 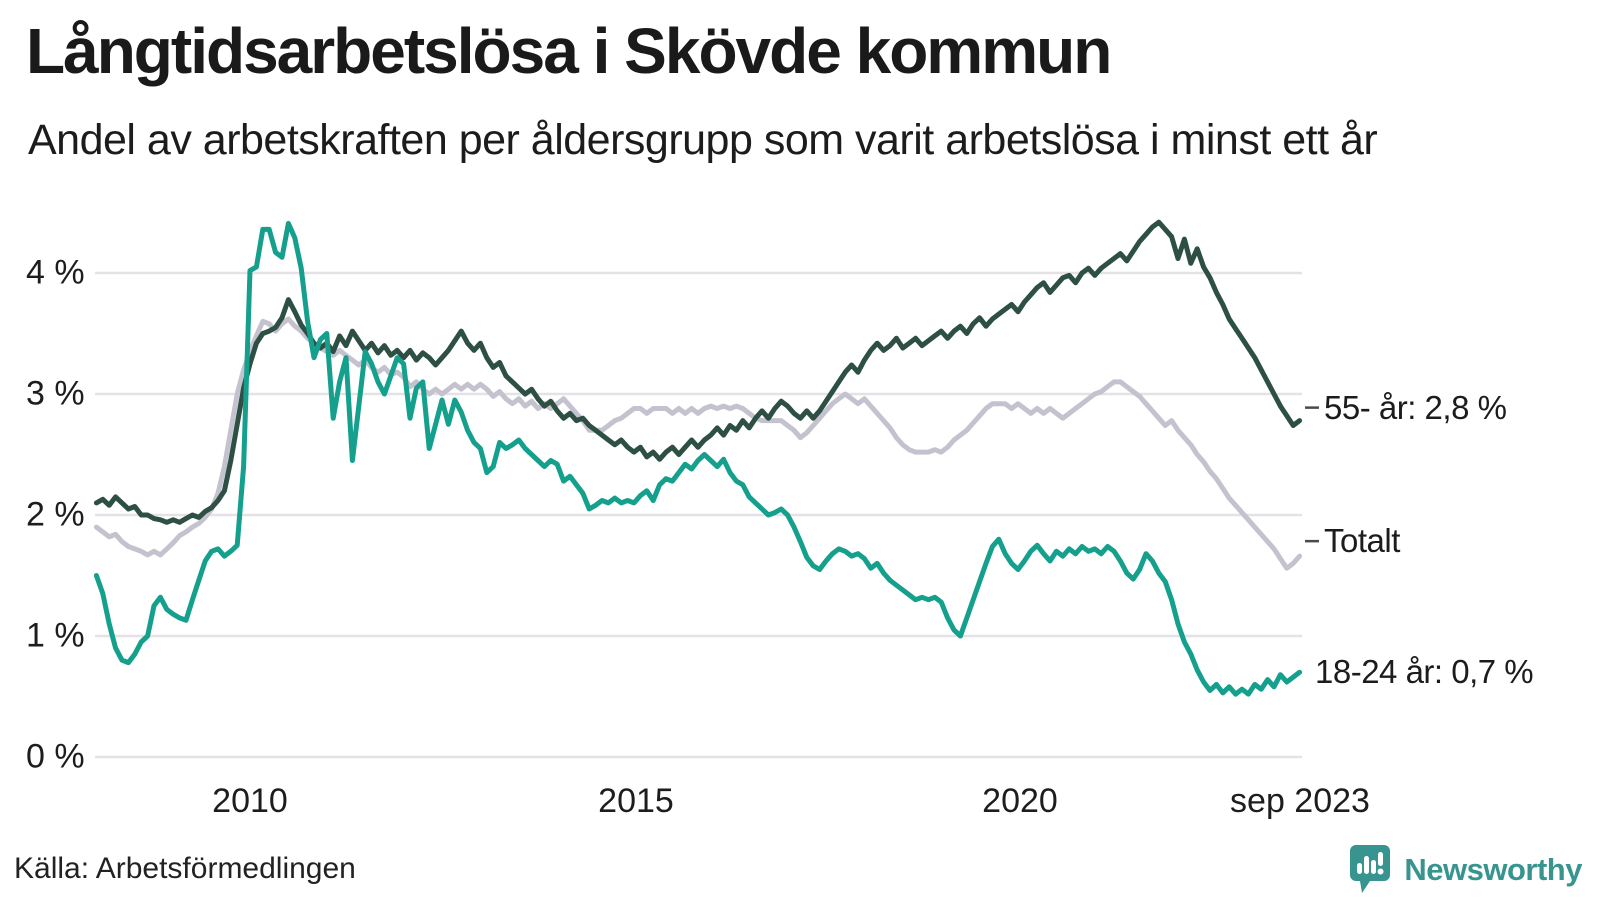 I want to click on newsworthy-wordmark: Newsworthy, so click(x=1493, y=869).